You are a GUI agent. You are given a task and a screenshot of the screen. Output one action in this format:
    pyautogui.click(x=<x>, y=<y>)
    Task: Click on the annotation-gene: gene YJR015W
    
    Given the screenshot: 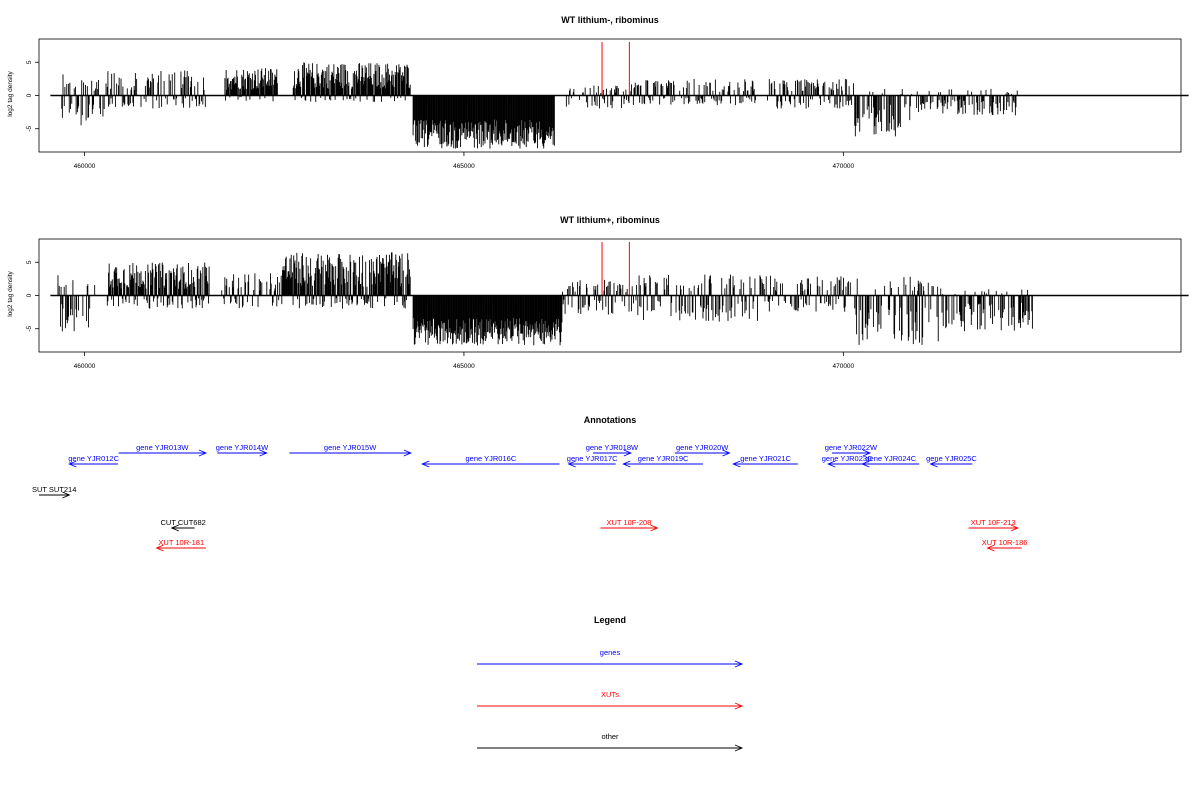 What is the action you would take?
    pyautogui.click(x=350, y=450)
    